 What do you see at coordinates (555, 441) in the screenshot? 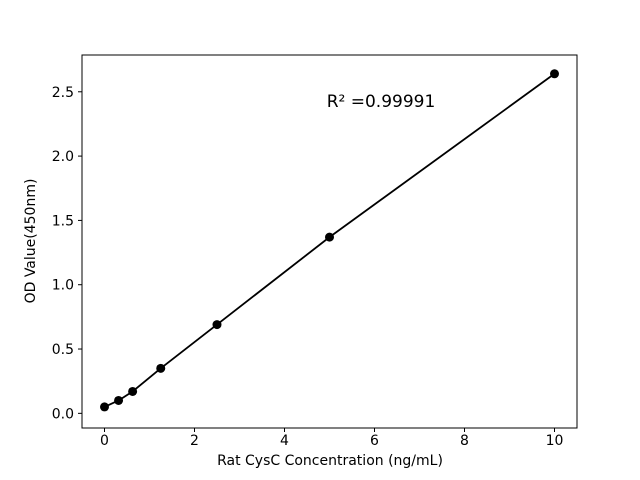
I see `x-tick-label: 10` at bounding box center [555, 441].